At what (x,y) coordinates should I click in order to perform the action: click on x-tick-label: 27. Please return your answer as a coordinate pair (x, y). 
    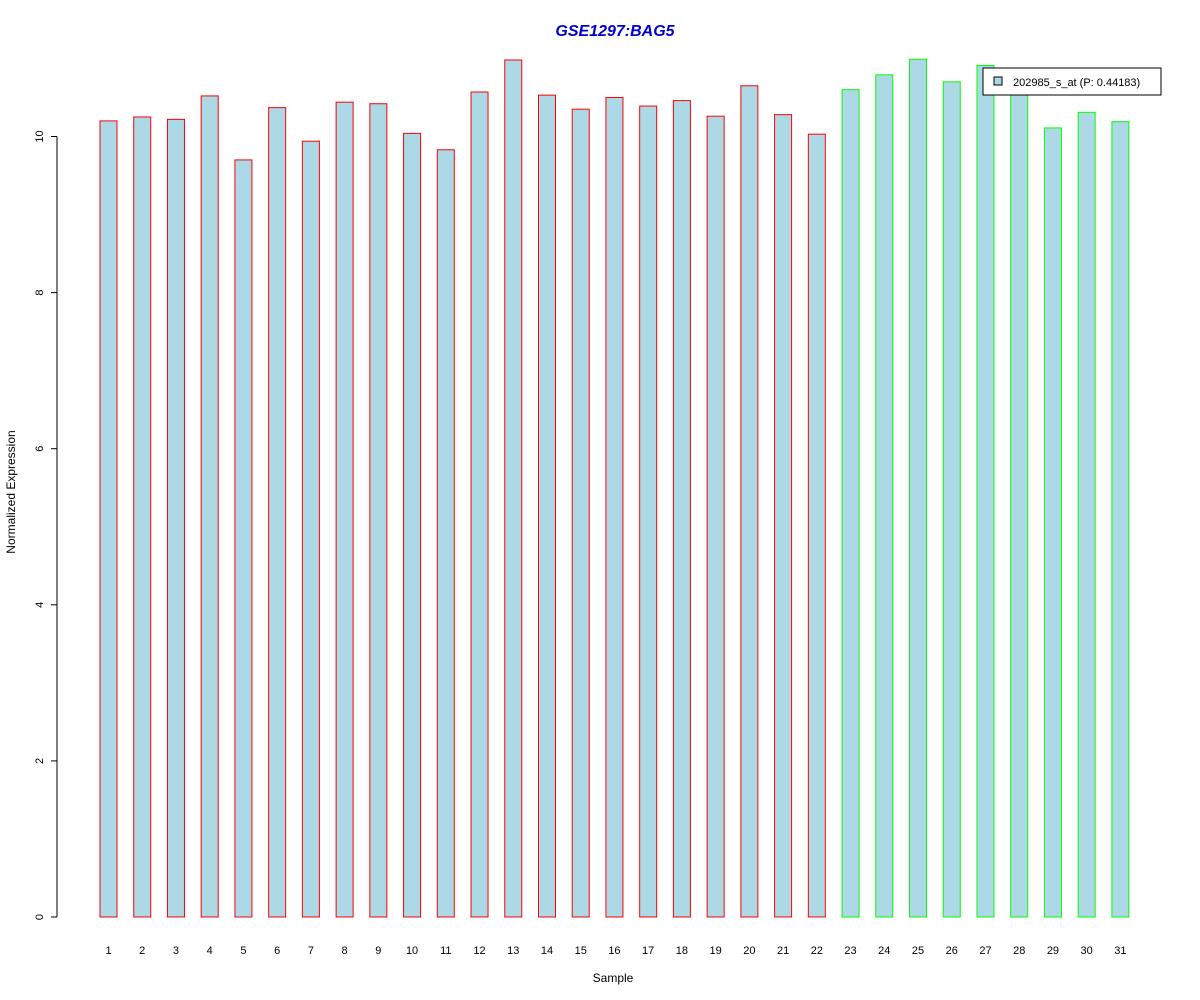
    Looking at the image, I should click on (985, 951).